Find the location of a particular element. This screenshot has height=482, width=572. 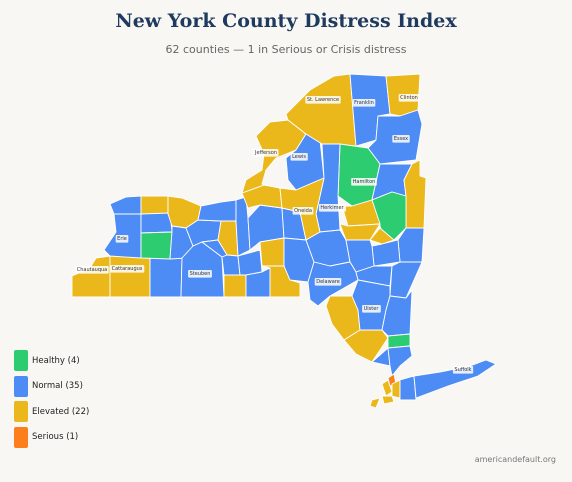

legend-label: Serious (1) is located at coordinates (55, 437).